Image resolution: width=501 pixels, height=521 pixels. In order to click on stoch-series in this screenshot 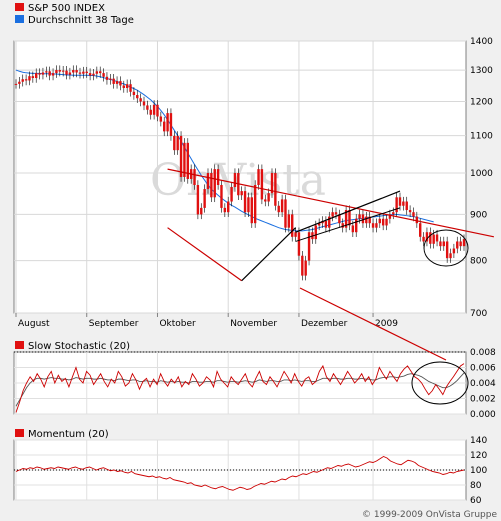, I will do `click(240, 388)`.